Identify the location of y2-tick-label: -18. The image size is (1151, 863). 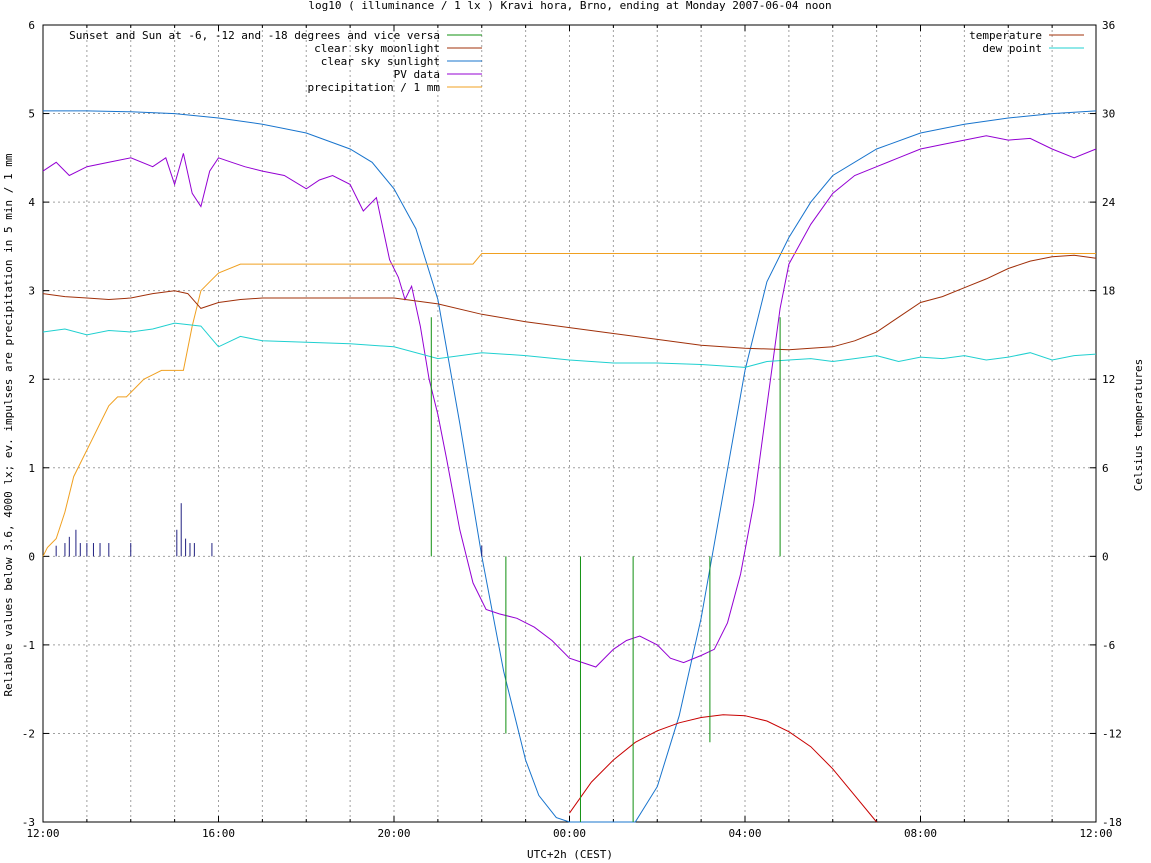
(1112, 822).